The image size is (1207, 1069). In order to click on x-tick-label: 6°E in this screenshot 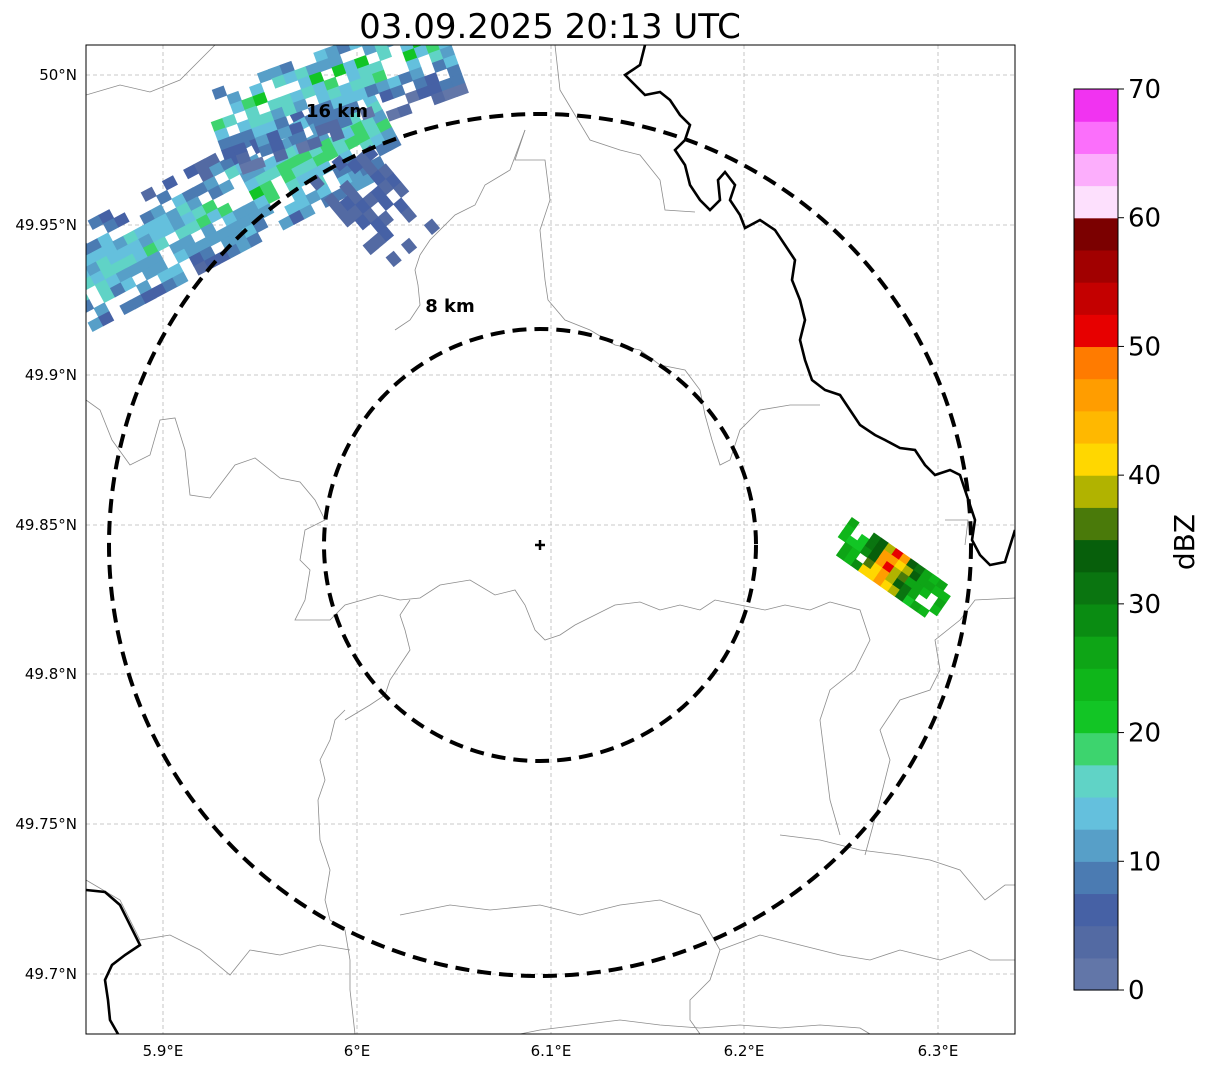, I will do `click(357, 1051)`.